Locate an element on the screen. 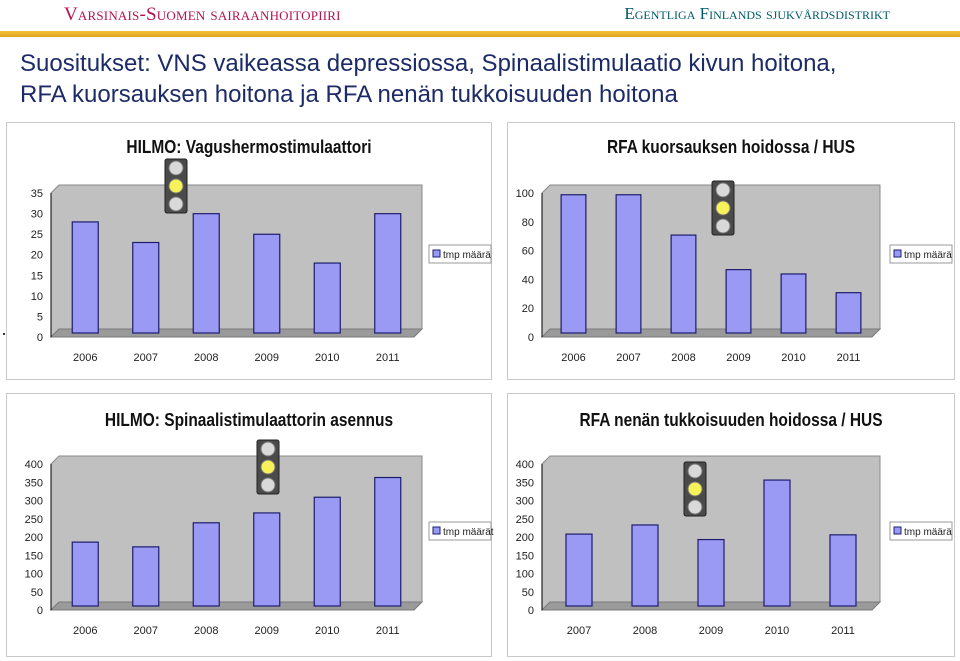 The width and height of the screenshot is (960, 661). org-name-finnish: Varsinais-Suomen sairaanhoitopiiri is located at coordinates (202, 14).